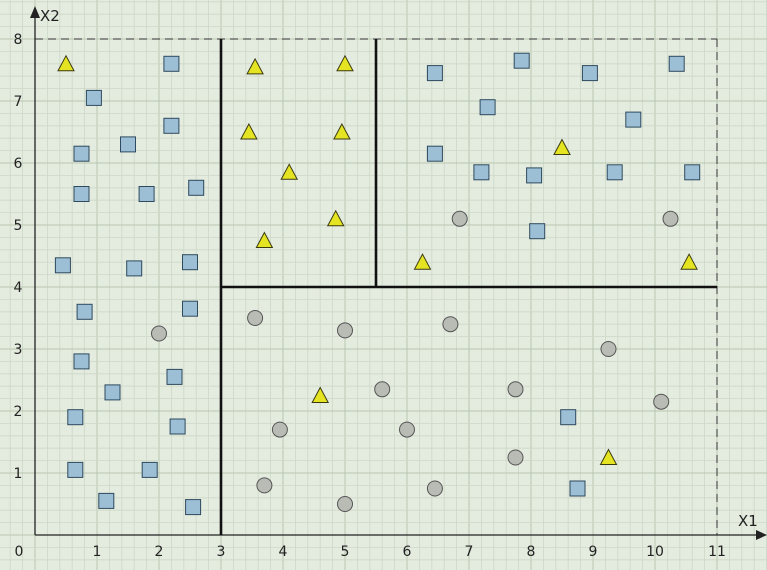 The width and height of the screenshot is (767, 570). Describe the element at coordinates (593, 552) in the screenshot. I see `x-tick-label: 9` at that location.